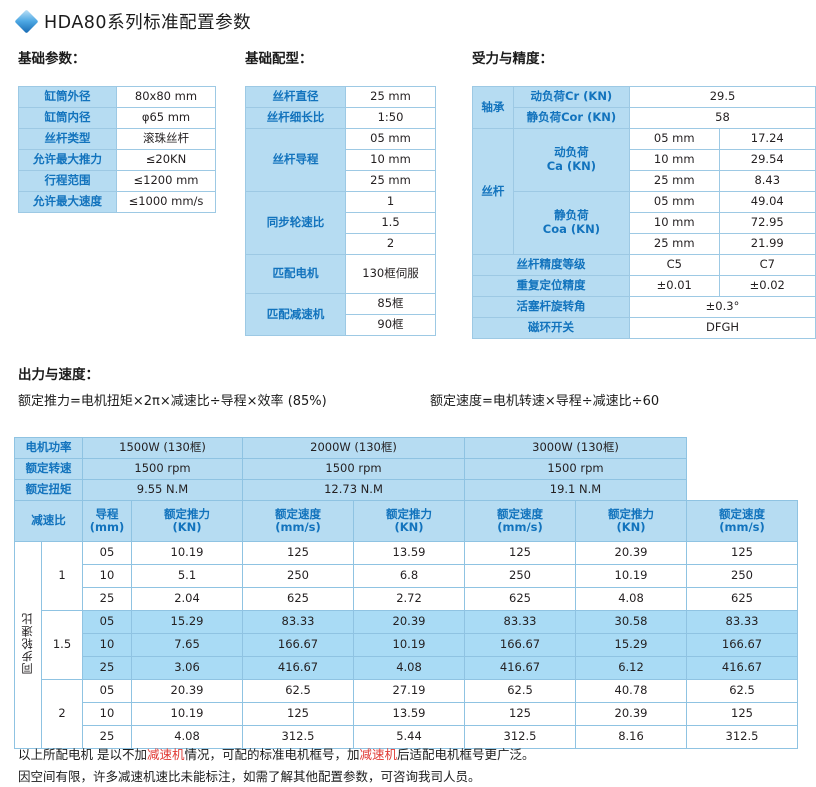  What do you see at coordinates (406, 668) in the screenshot?
I see `table-row: 25 3.06 416.67 4.08 416.67 6.12 416.67` at bounding box center [406, 668].